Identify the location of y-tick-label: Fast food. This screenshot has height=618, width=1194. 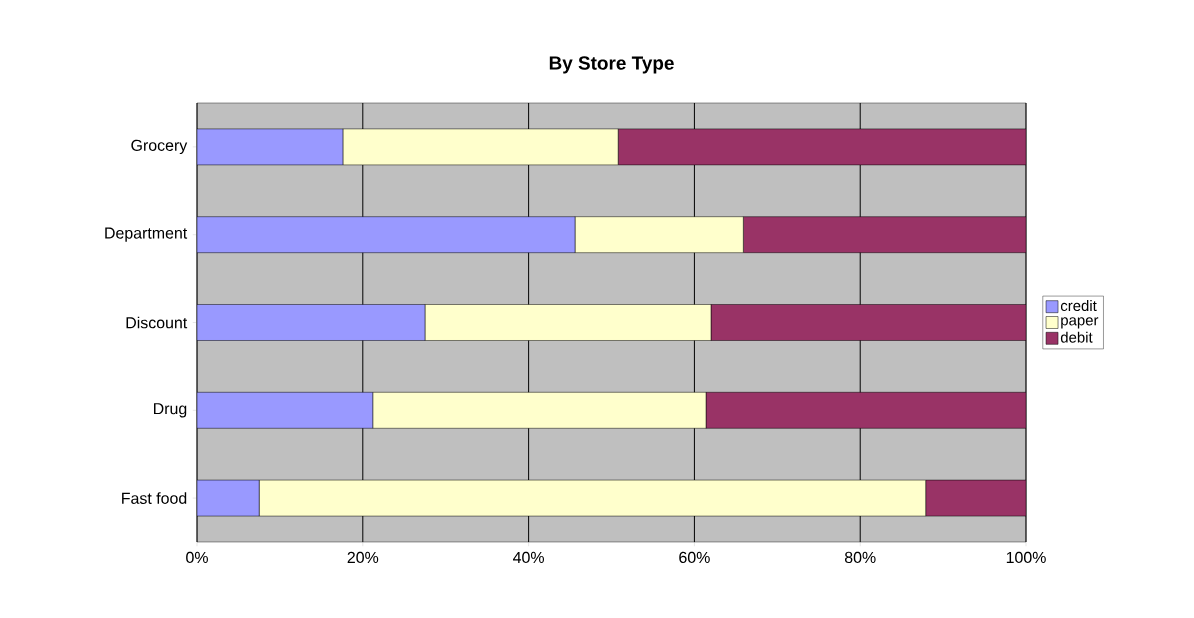
(154, 498).